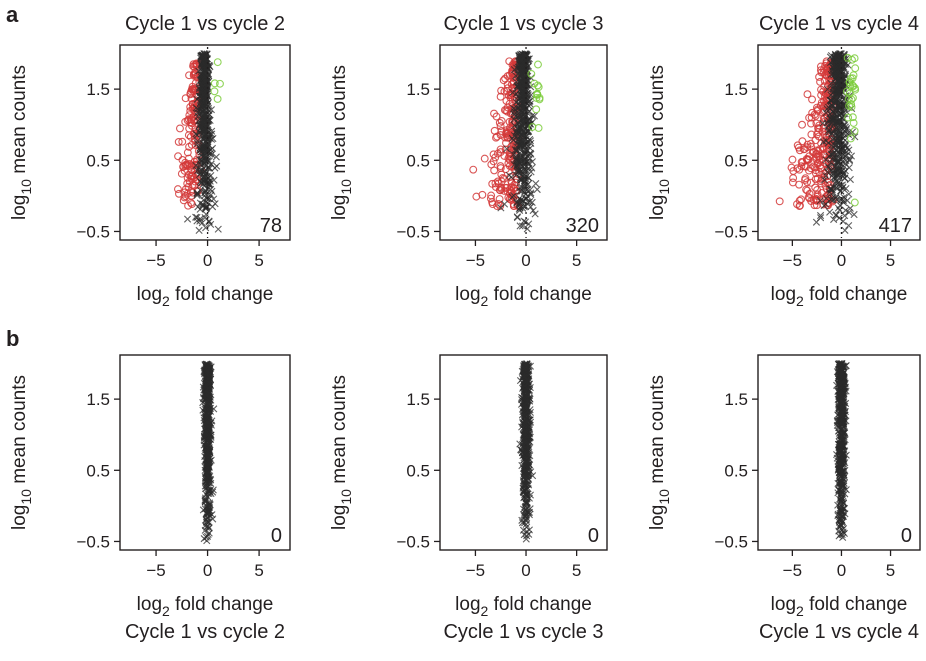 The height and width of the screenshot is (661, 926). Describe the element at coordinates (659, 142) in the screenshot. I see `y-axis-label: log10 mean counts` at that location.